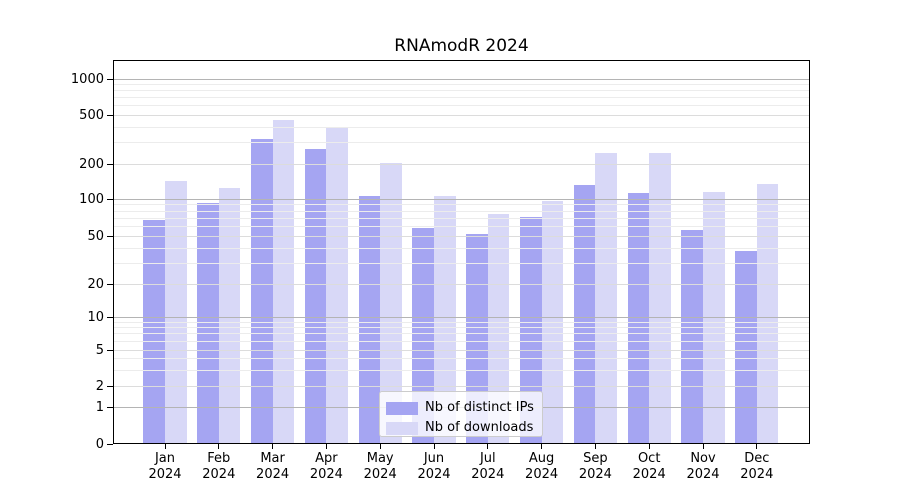 This screenshot has width=900, height=500. I want to click on legend-entry-distinct-ips: Nb of distinct IPs, so click(460, 408).